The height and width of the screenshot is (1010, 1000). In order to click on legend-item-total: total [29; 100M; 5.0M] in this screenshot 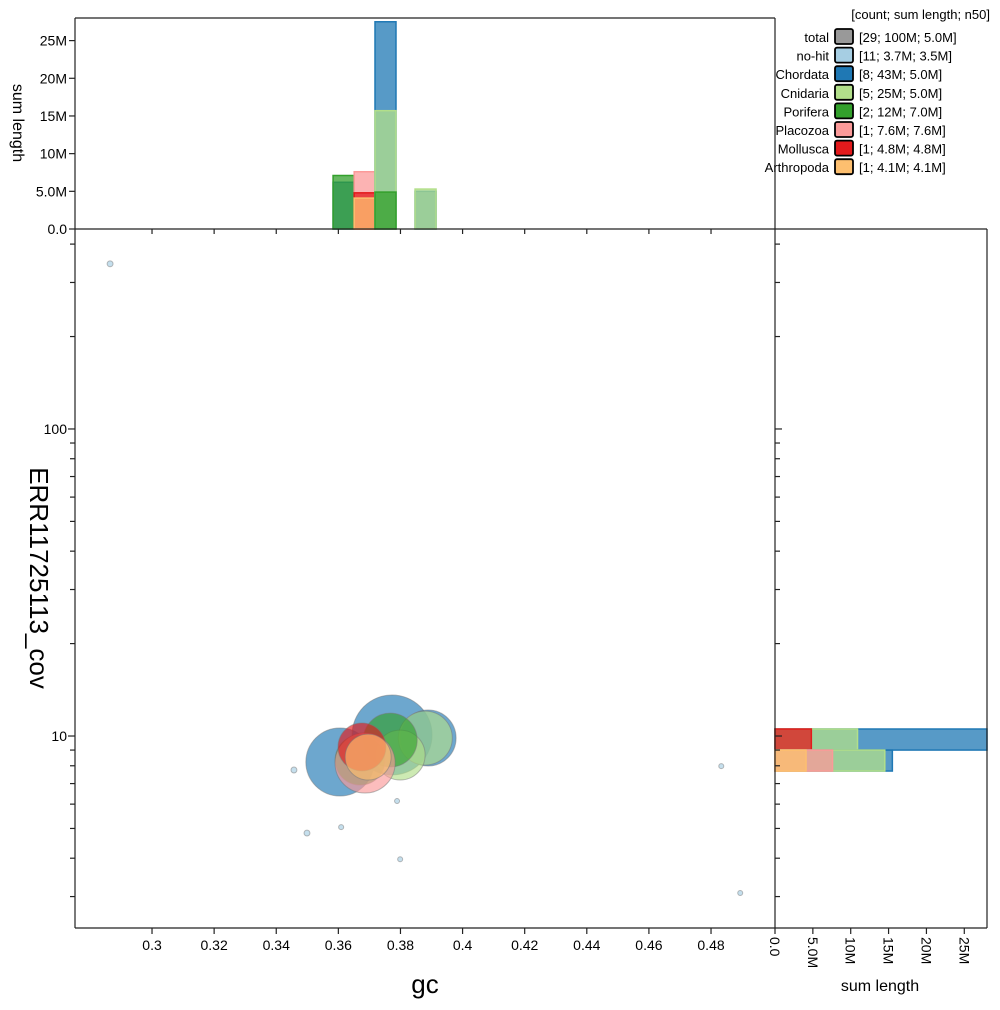, I will do `click(880, 36)`.